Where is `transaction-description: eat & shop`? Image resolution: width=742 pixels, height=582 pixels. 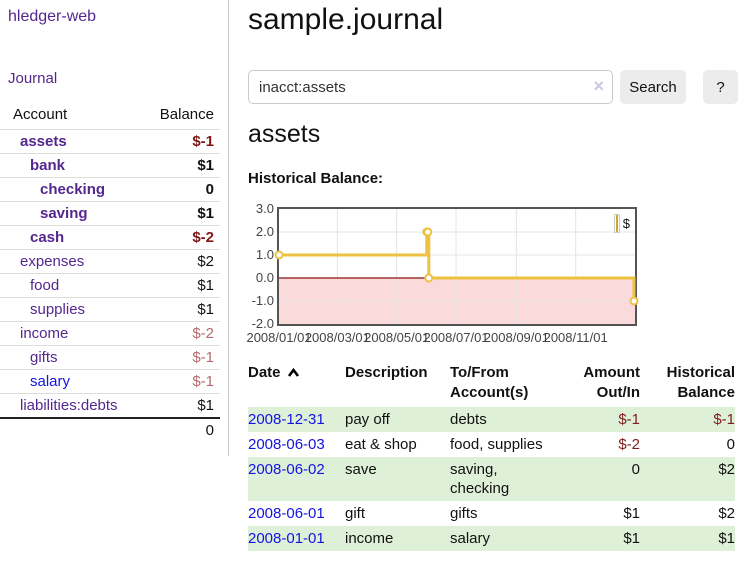
transaction-description: eat & shop is located at coordinates (381, 444).